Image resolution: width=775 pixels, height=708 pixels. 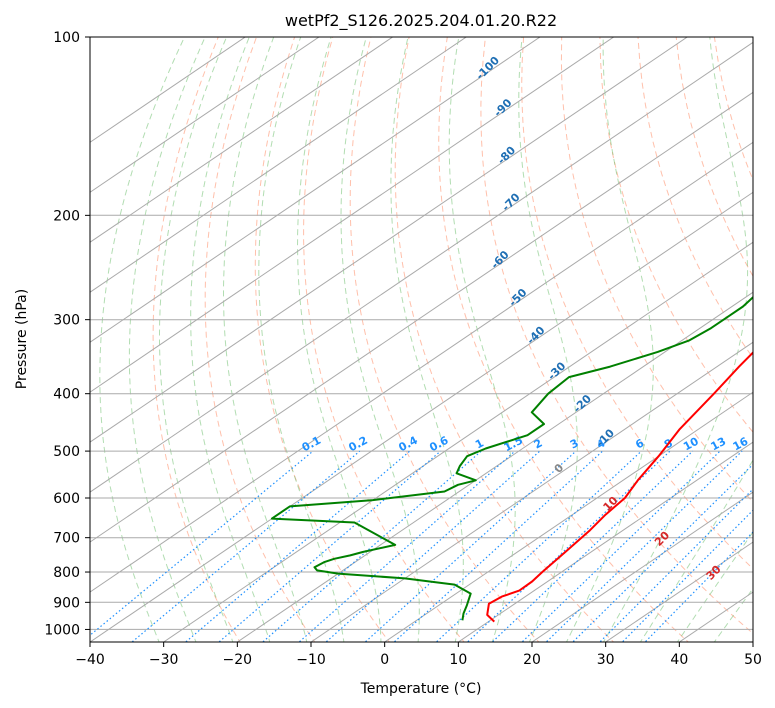 I want to click on y-axis-ticks: 100 200 300 400 500 600 700 800 900 1000, so click(x=67, y=334).